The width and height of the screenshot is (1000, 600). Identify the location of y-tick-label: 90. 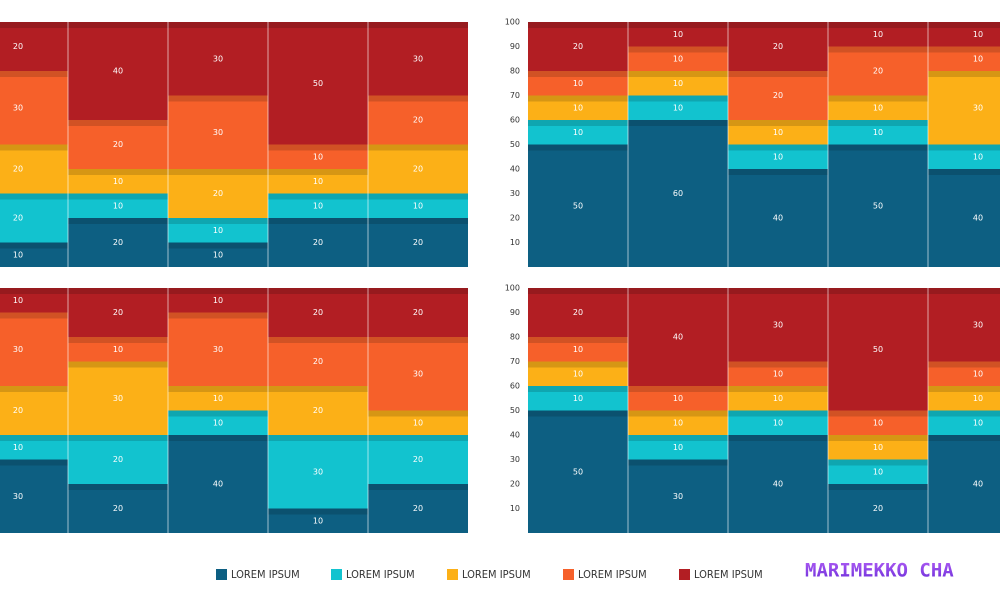
(515, 312).